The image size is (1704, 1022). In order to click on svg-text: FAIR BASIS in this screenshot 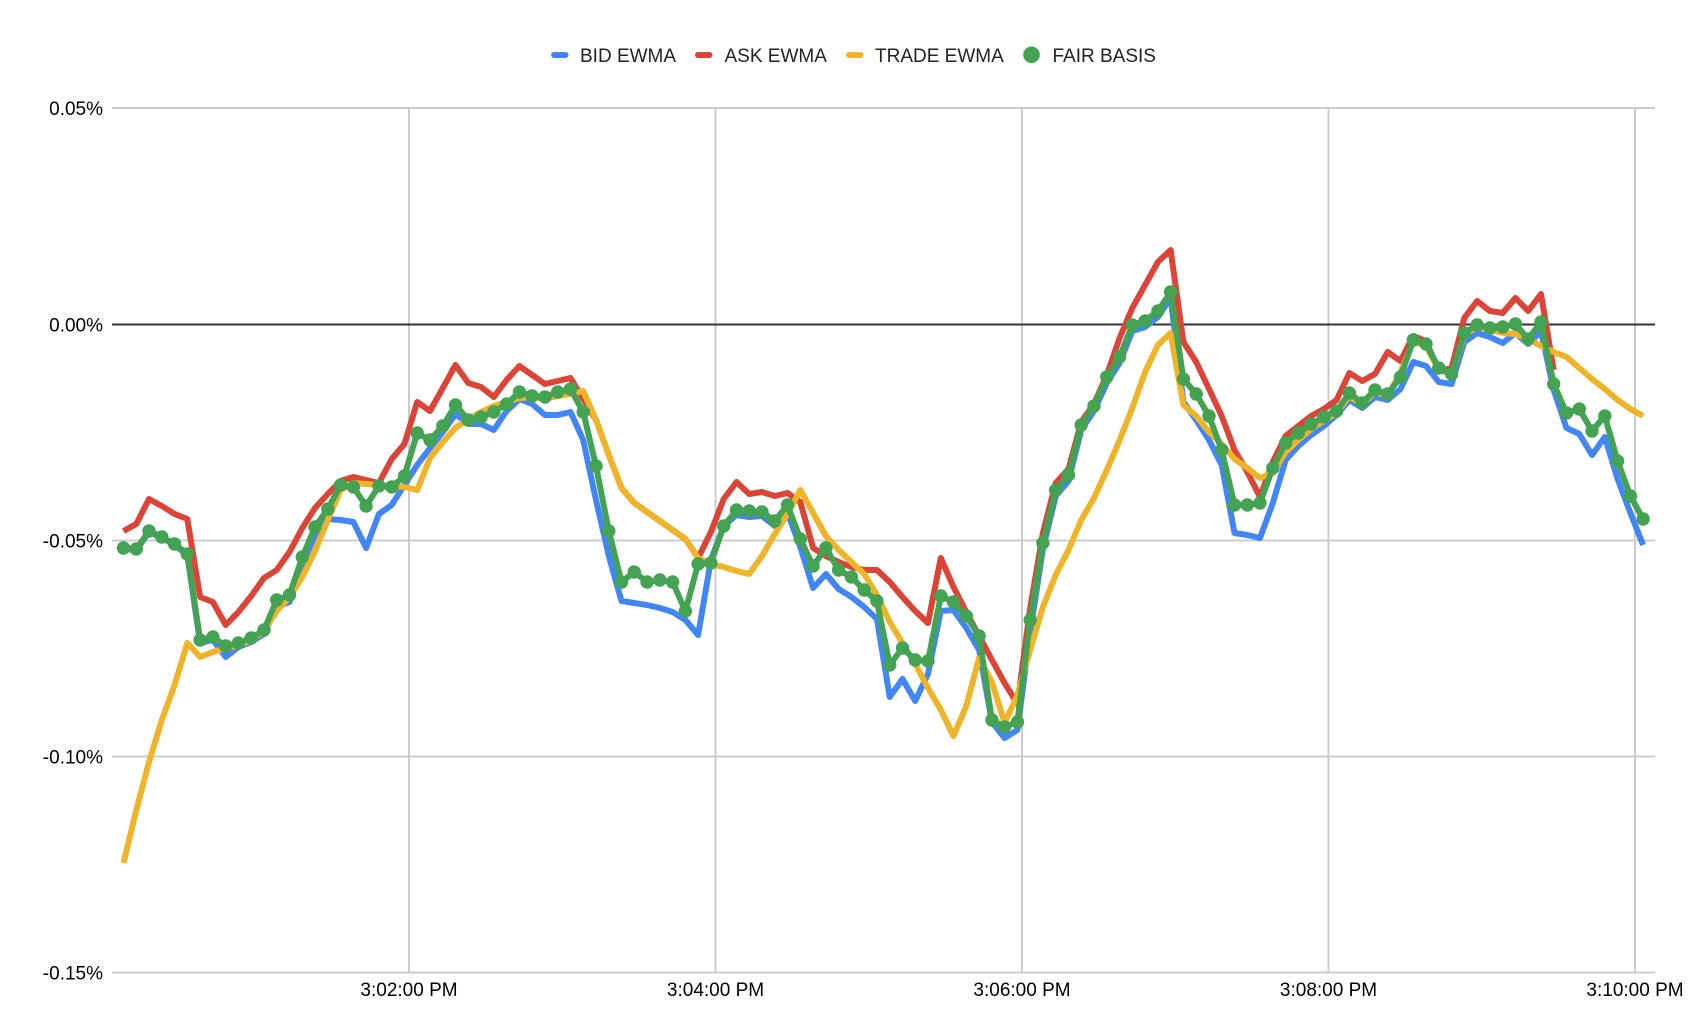, I will do `click(1104, 56)`.